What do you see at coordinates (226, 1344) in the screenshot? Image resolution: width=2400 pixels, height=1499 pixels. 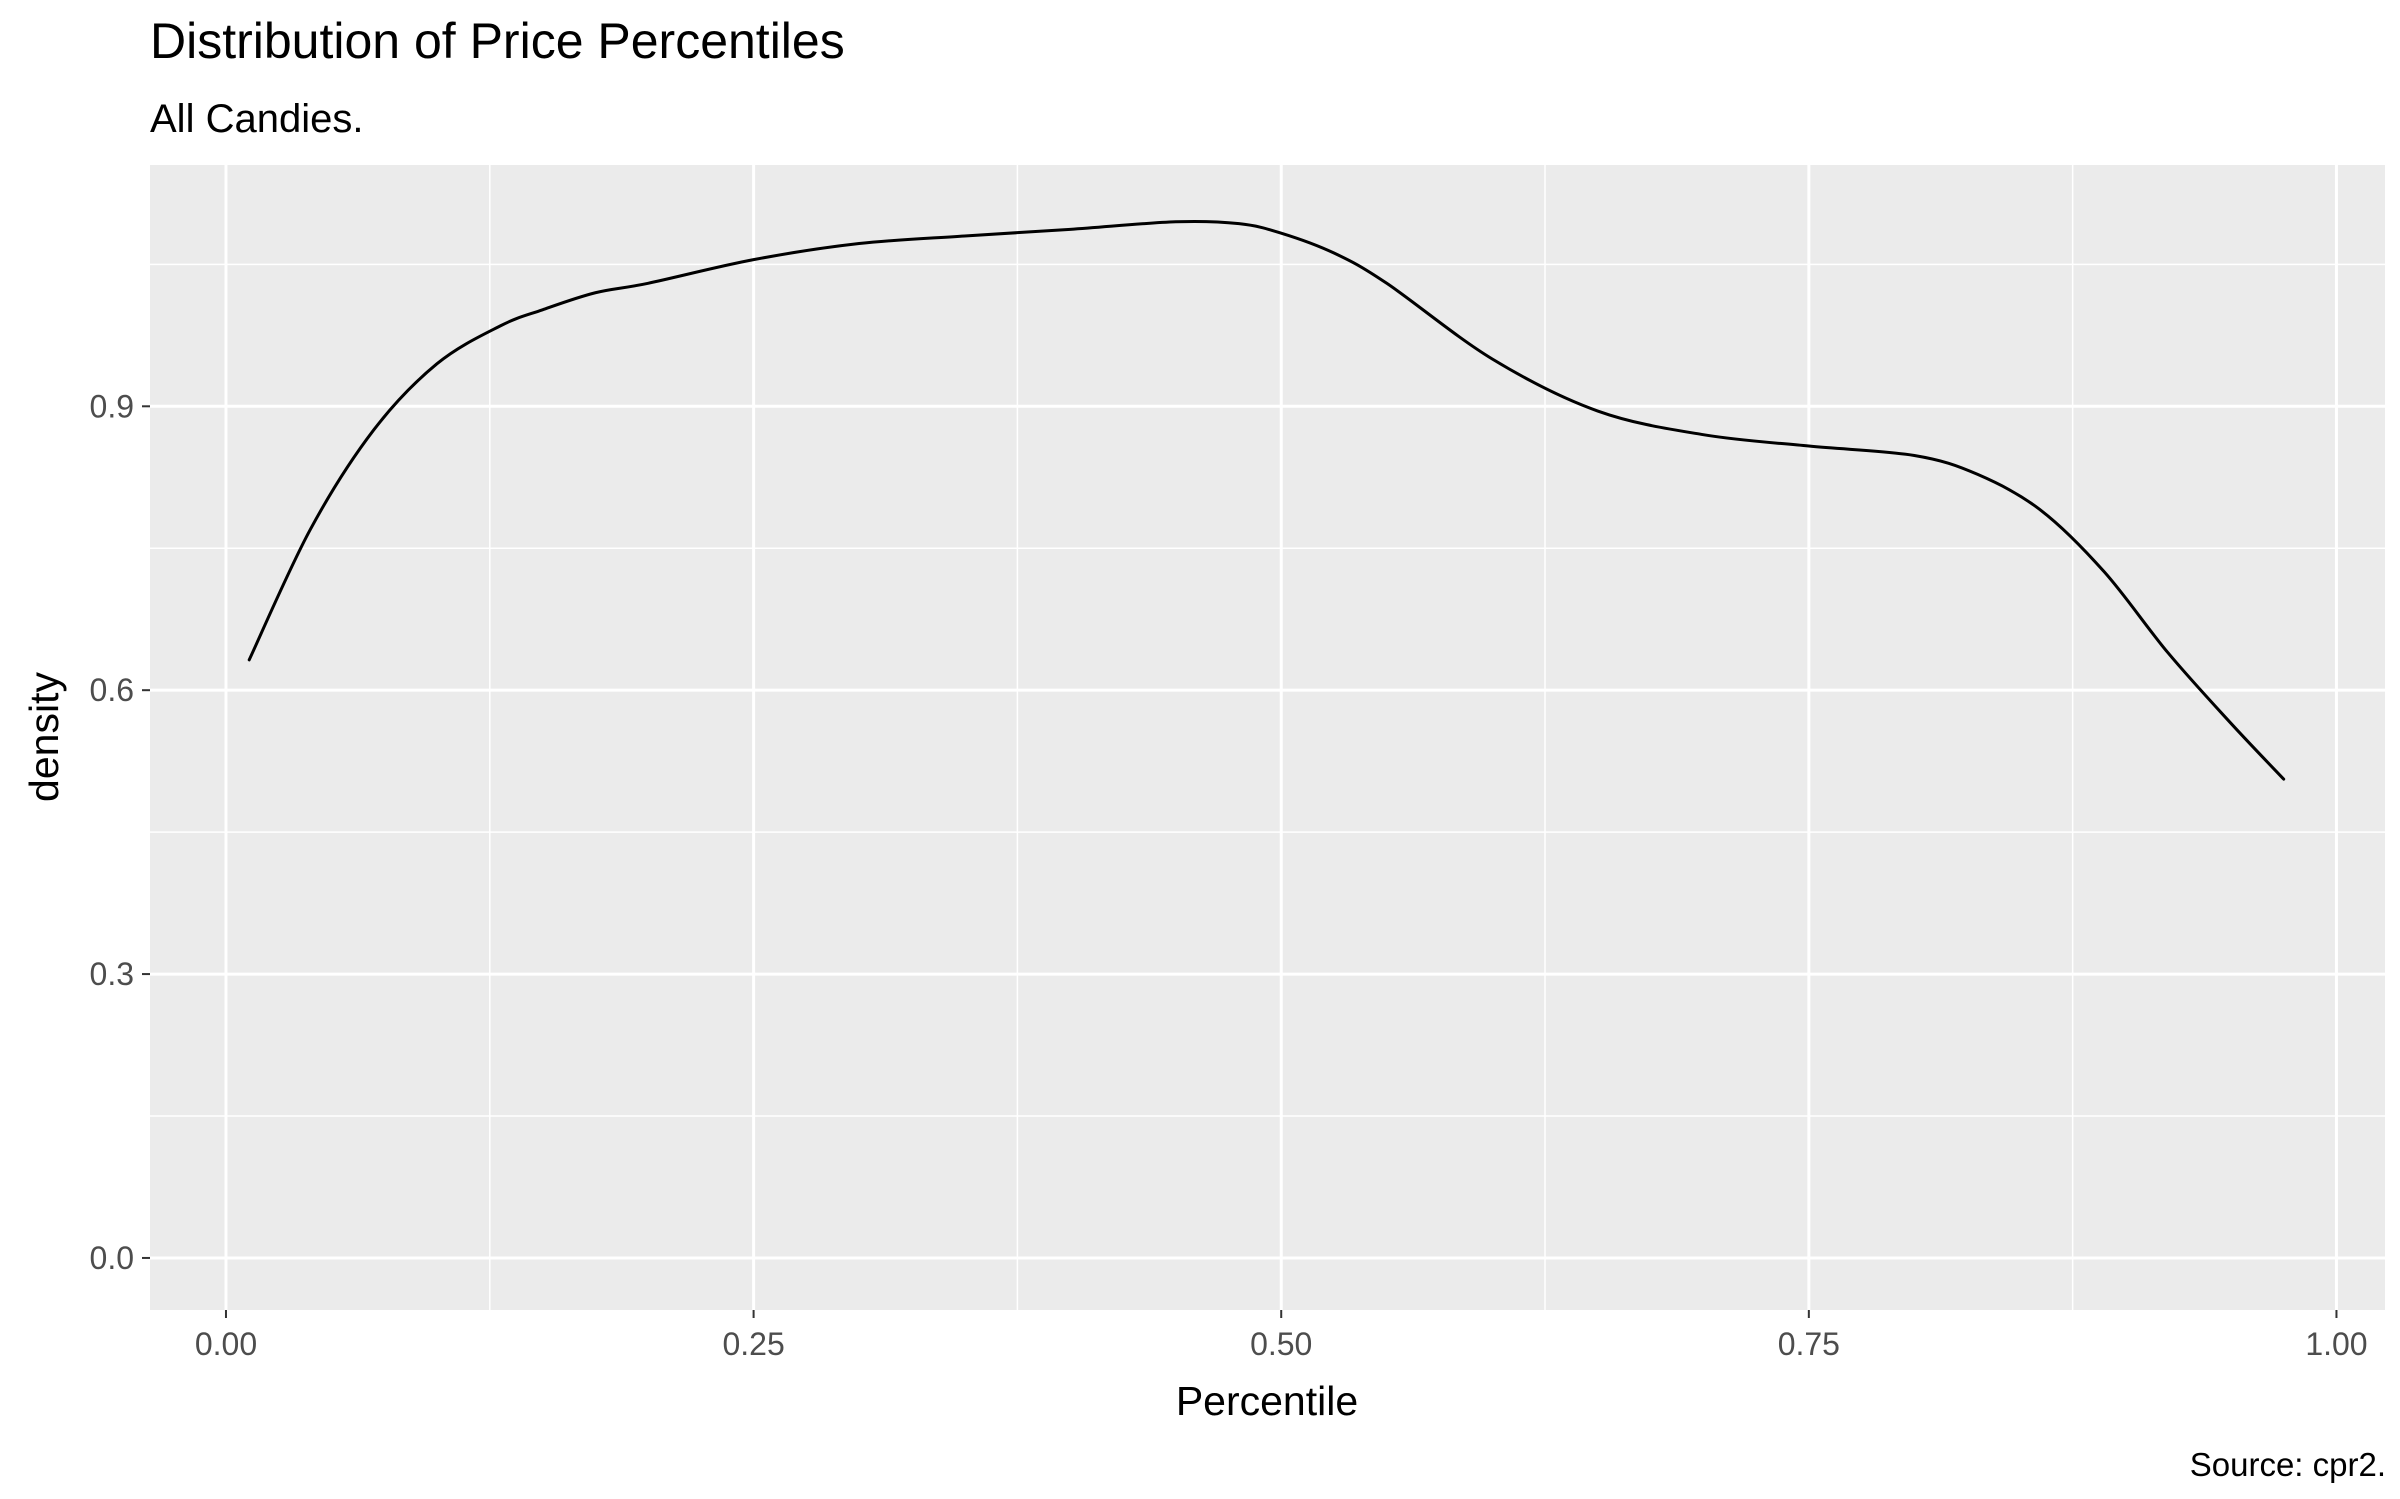 I see `x-tick-label: 0.00` at bounding box center [226, 1344].